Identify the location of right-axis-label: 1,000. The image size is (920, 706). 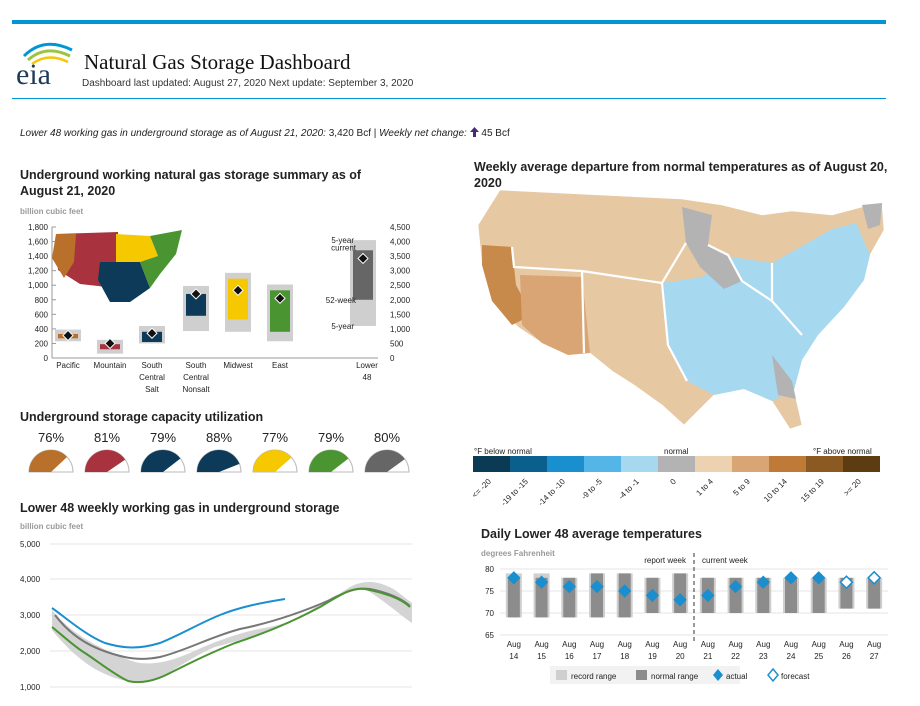
(400, 329).